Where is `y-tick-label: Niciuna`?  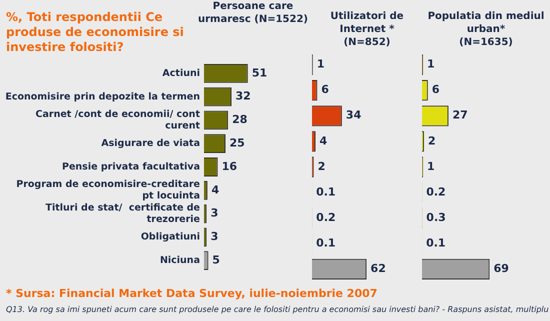
y-tick-label: Niciuna is located at coordinates (180, 260).